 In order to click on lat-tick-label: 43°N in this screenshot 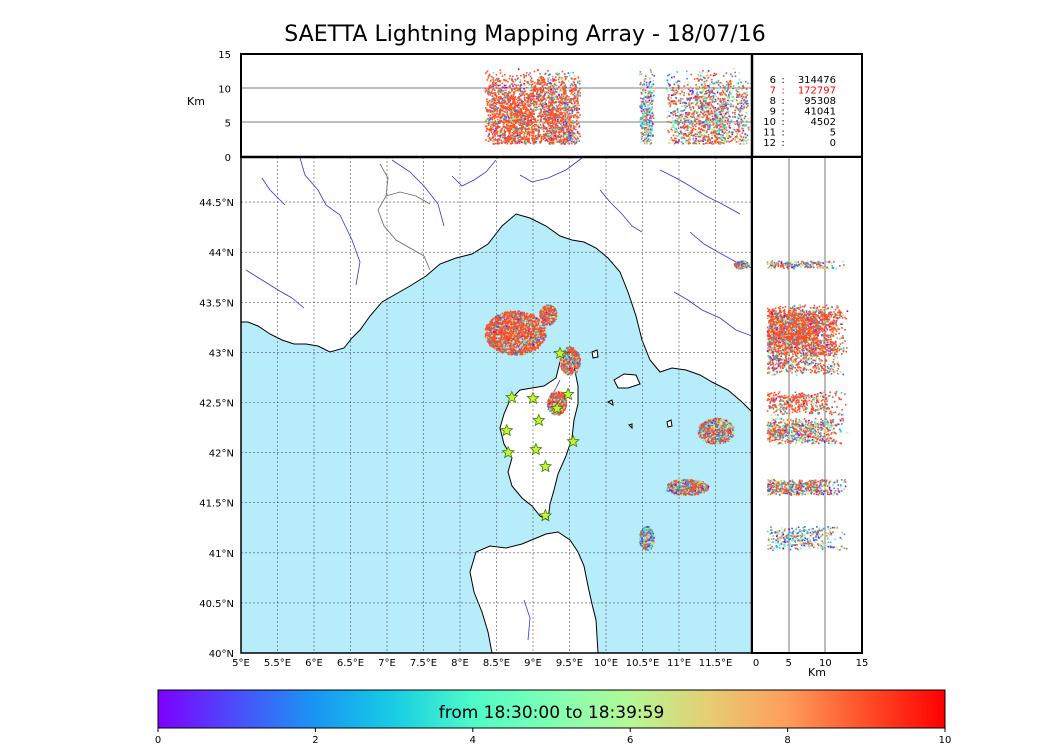, I will do `click(221, 353)`.